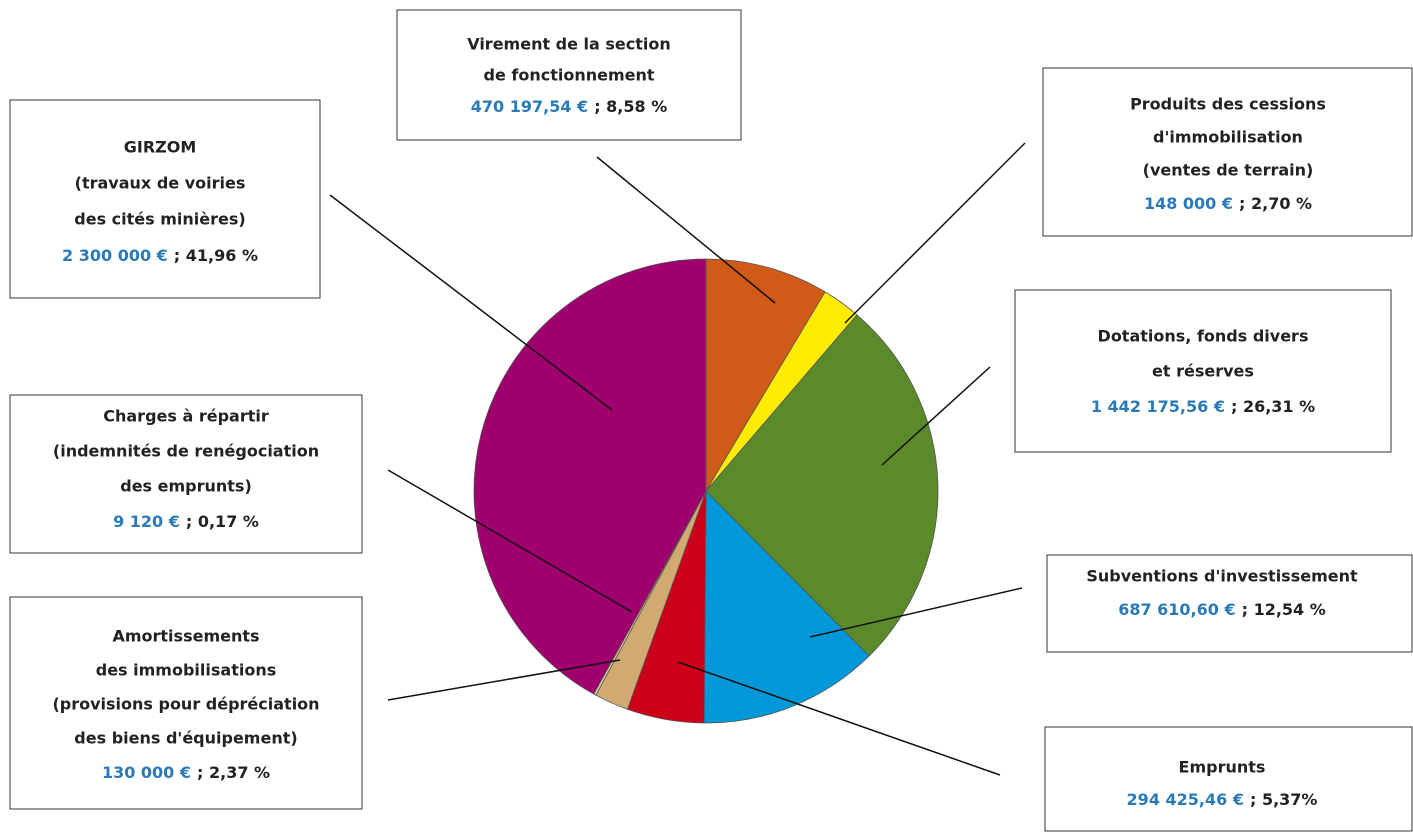  What do you see at coordinates (529, 106) in the screenshot?
I see `amount-label: 470 197,54 €` at bounding box center [529, 106].